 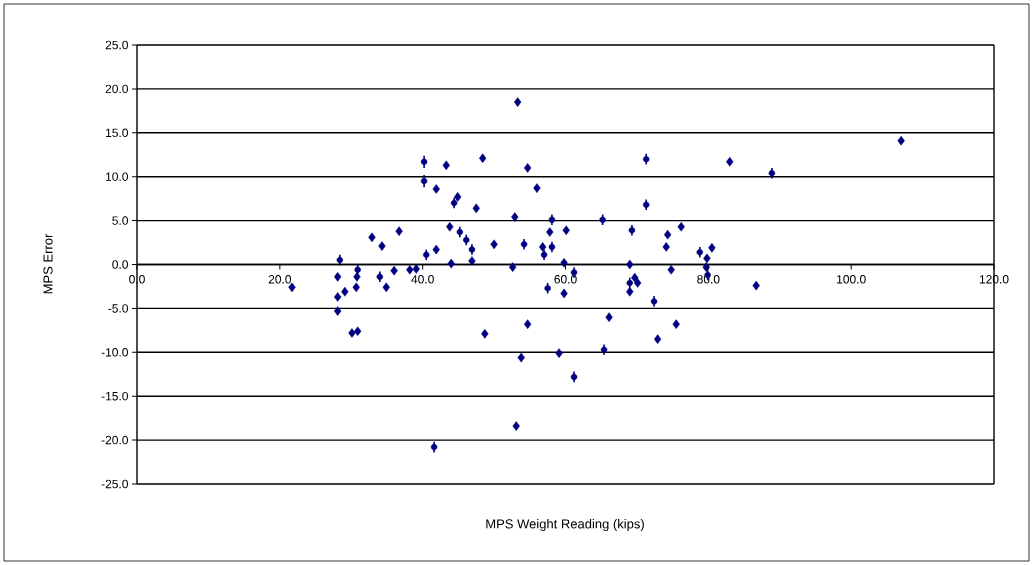 I want to click on y-tick-label: -15.0, so click(x=114, y=396).